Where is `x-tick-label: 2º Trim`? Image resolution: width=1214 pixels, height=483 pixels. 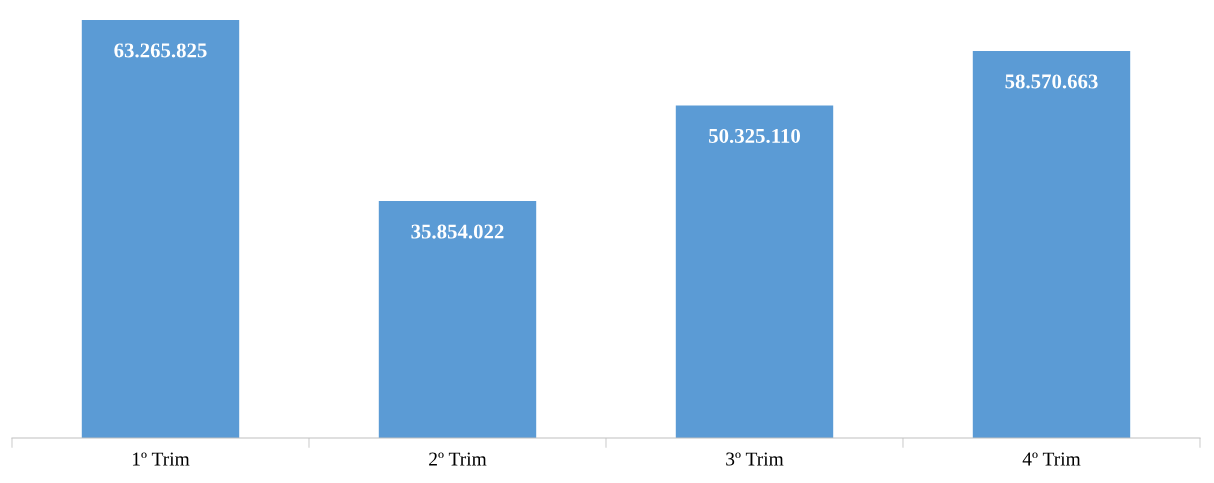 x-tick-label: 2º Trim is located at coordinates (458, 459).